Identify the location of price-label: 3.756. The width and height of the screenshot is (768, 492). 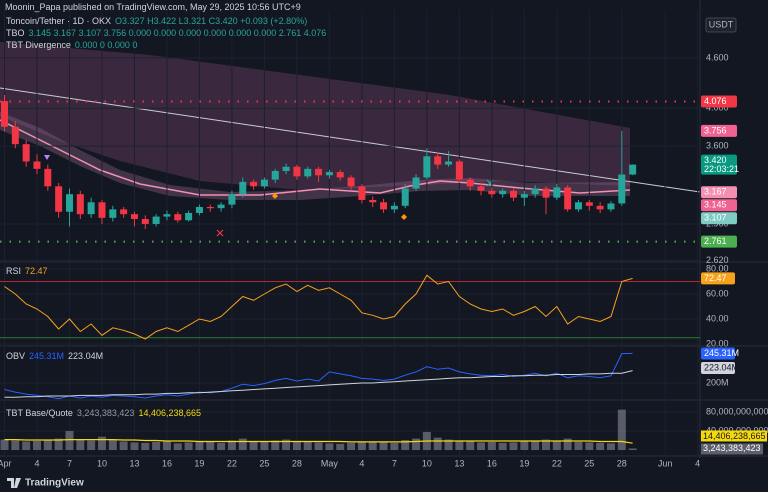
(715, 130).